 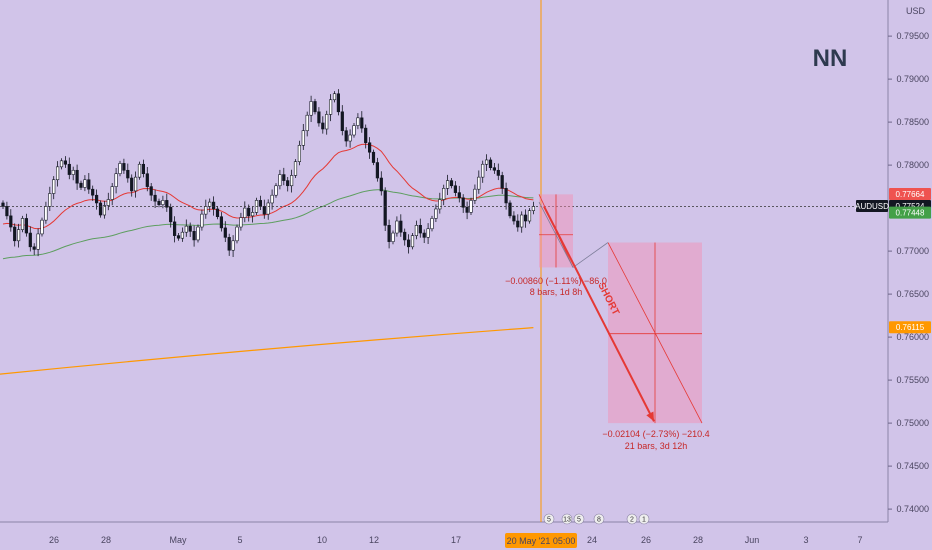 I want to click on price-tick-label: 0.75500, so click(x=912, y=380).